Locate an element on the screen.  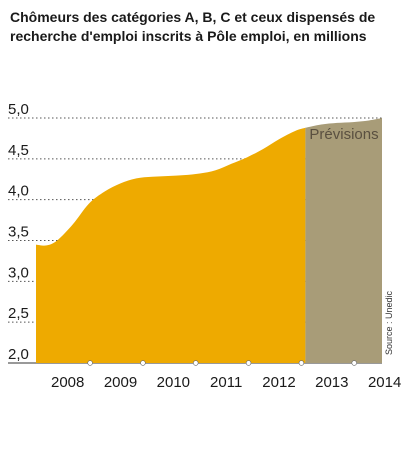
source-label: Source : Unedic is located at coordinates (389, 322).